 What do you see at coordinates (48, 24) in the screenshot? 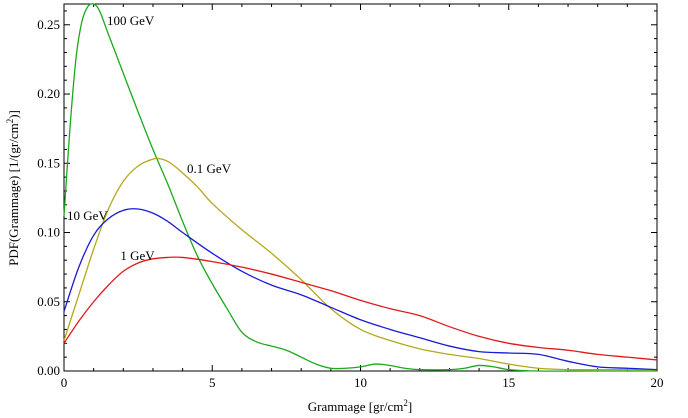
I see `y-tick-label: 0.25` at bounding box center [48, 24].